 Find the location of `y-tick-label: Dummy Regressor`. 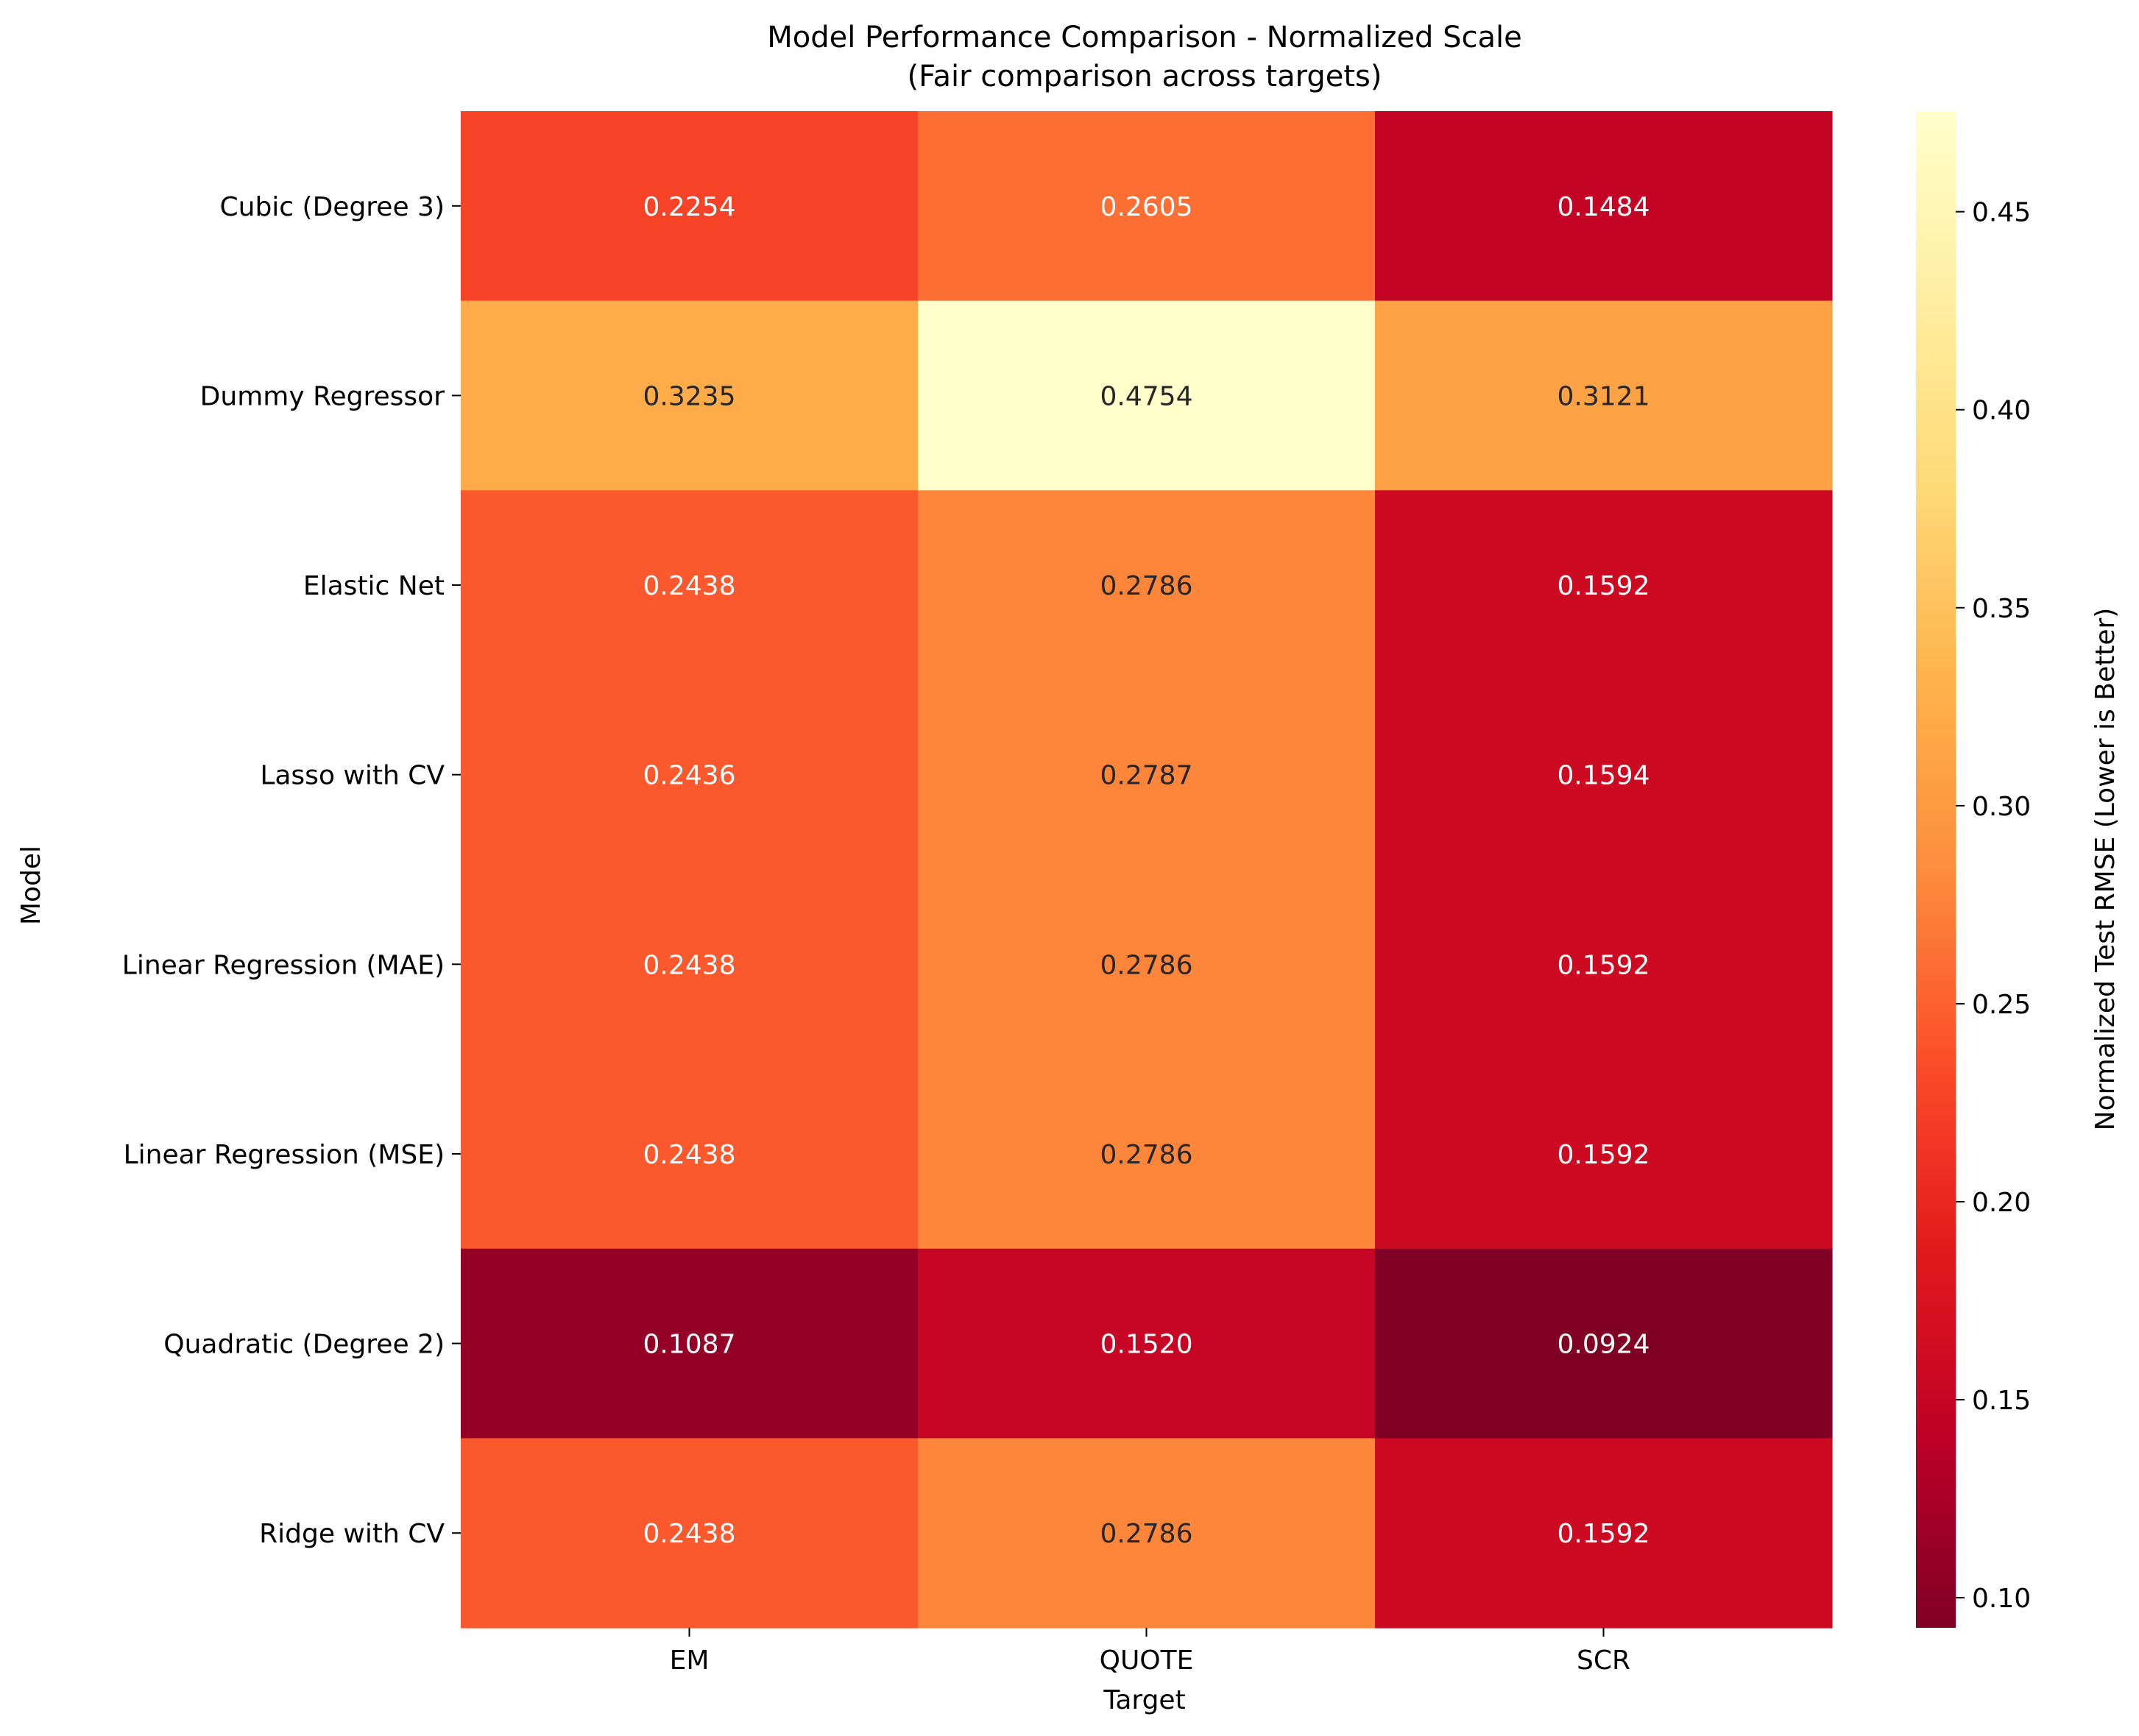

y-tick-label: Dummy Regressor is located at coordinates (322, 396).